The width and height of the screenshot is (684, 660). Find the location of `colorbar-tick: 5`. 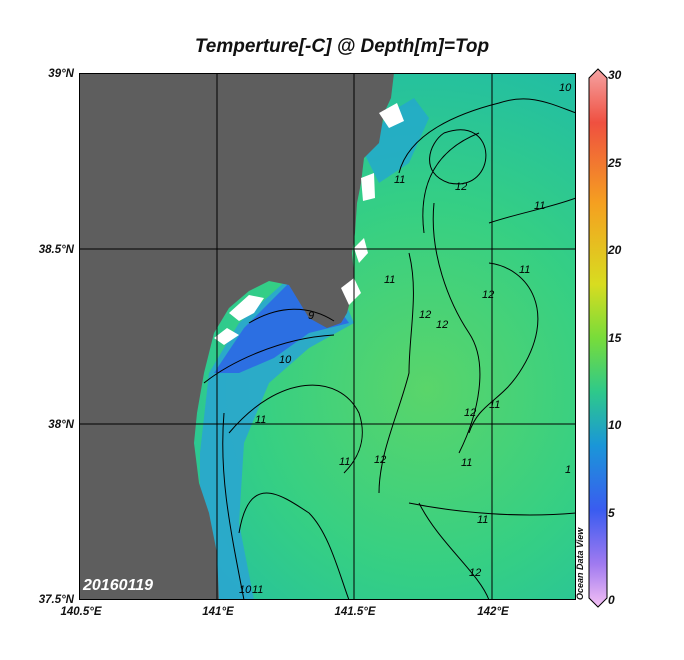

colorbar-tick: 5 is located at coordinates (611, 513).